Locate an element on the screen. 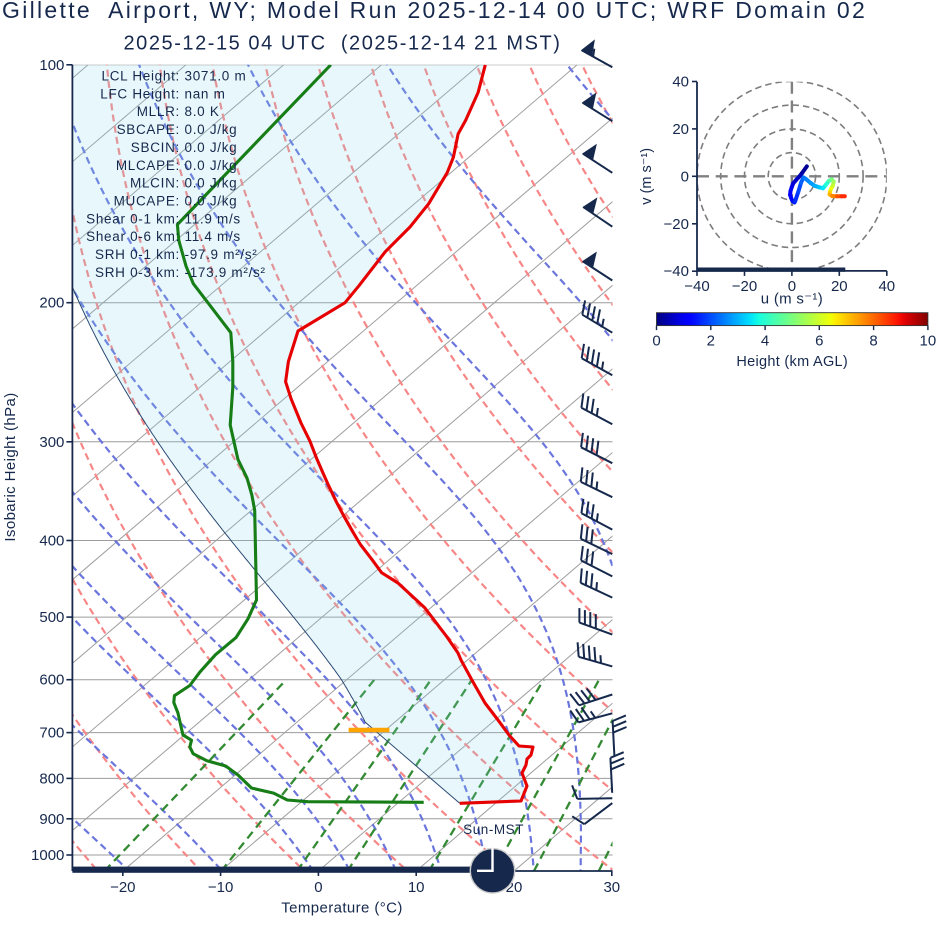 The image size is (936, 941). svg-text: Height (km AGL) is located at coordinates (792, 362).